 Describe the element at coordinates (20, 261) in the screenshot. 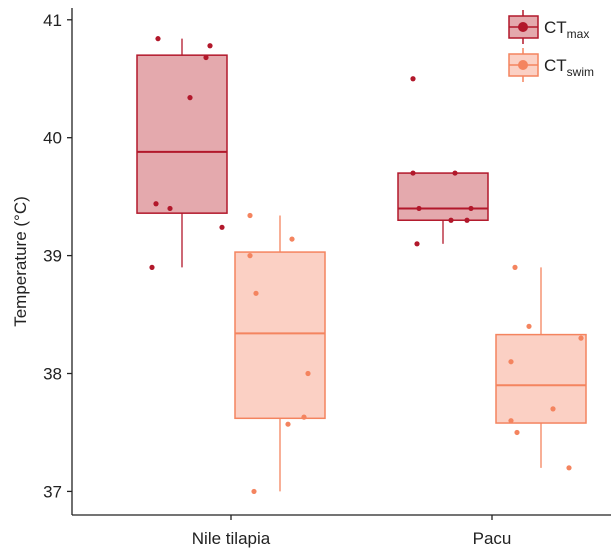

I see `y-axis-title: Temperature (°C)` at that location.